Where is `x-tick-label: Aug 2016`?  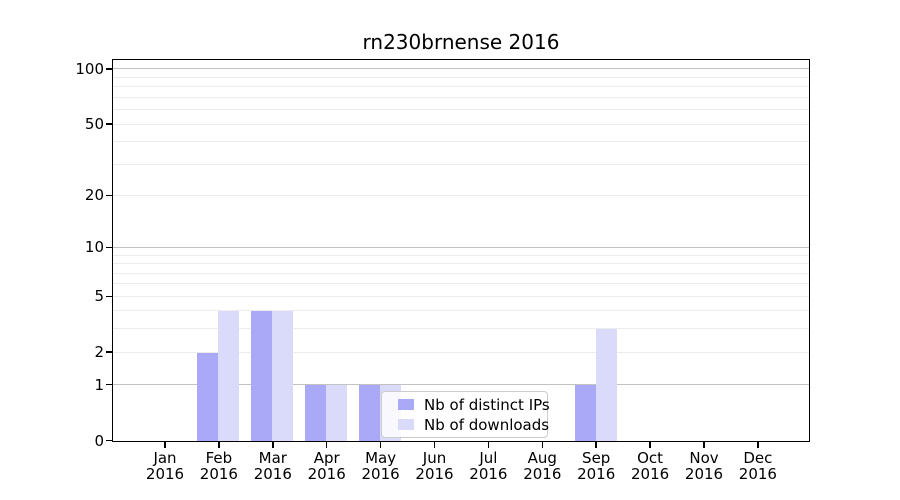 x-tick-label: Aug 2016 is located at coordinates (542, 466).